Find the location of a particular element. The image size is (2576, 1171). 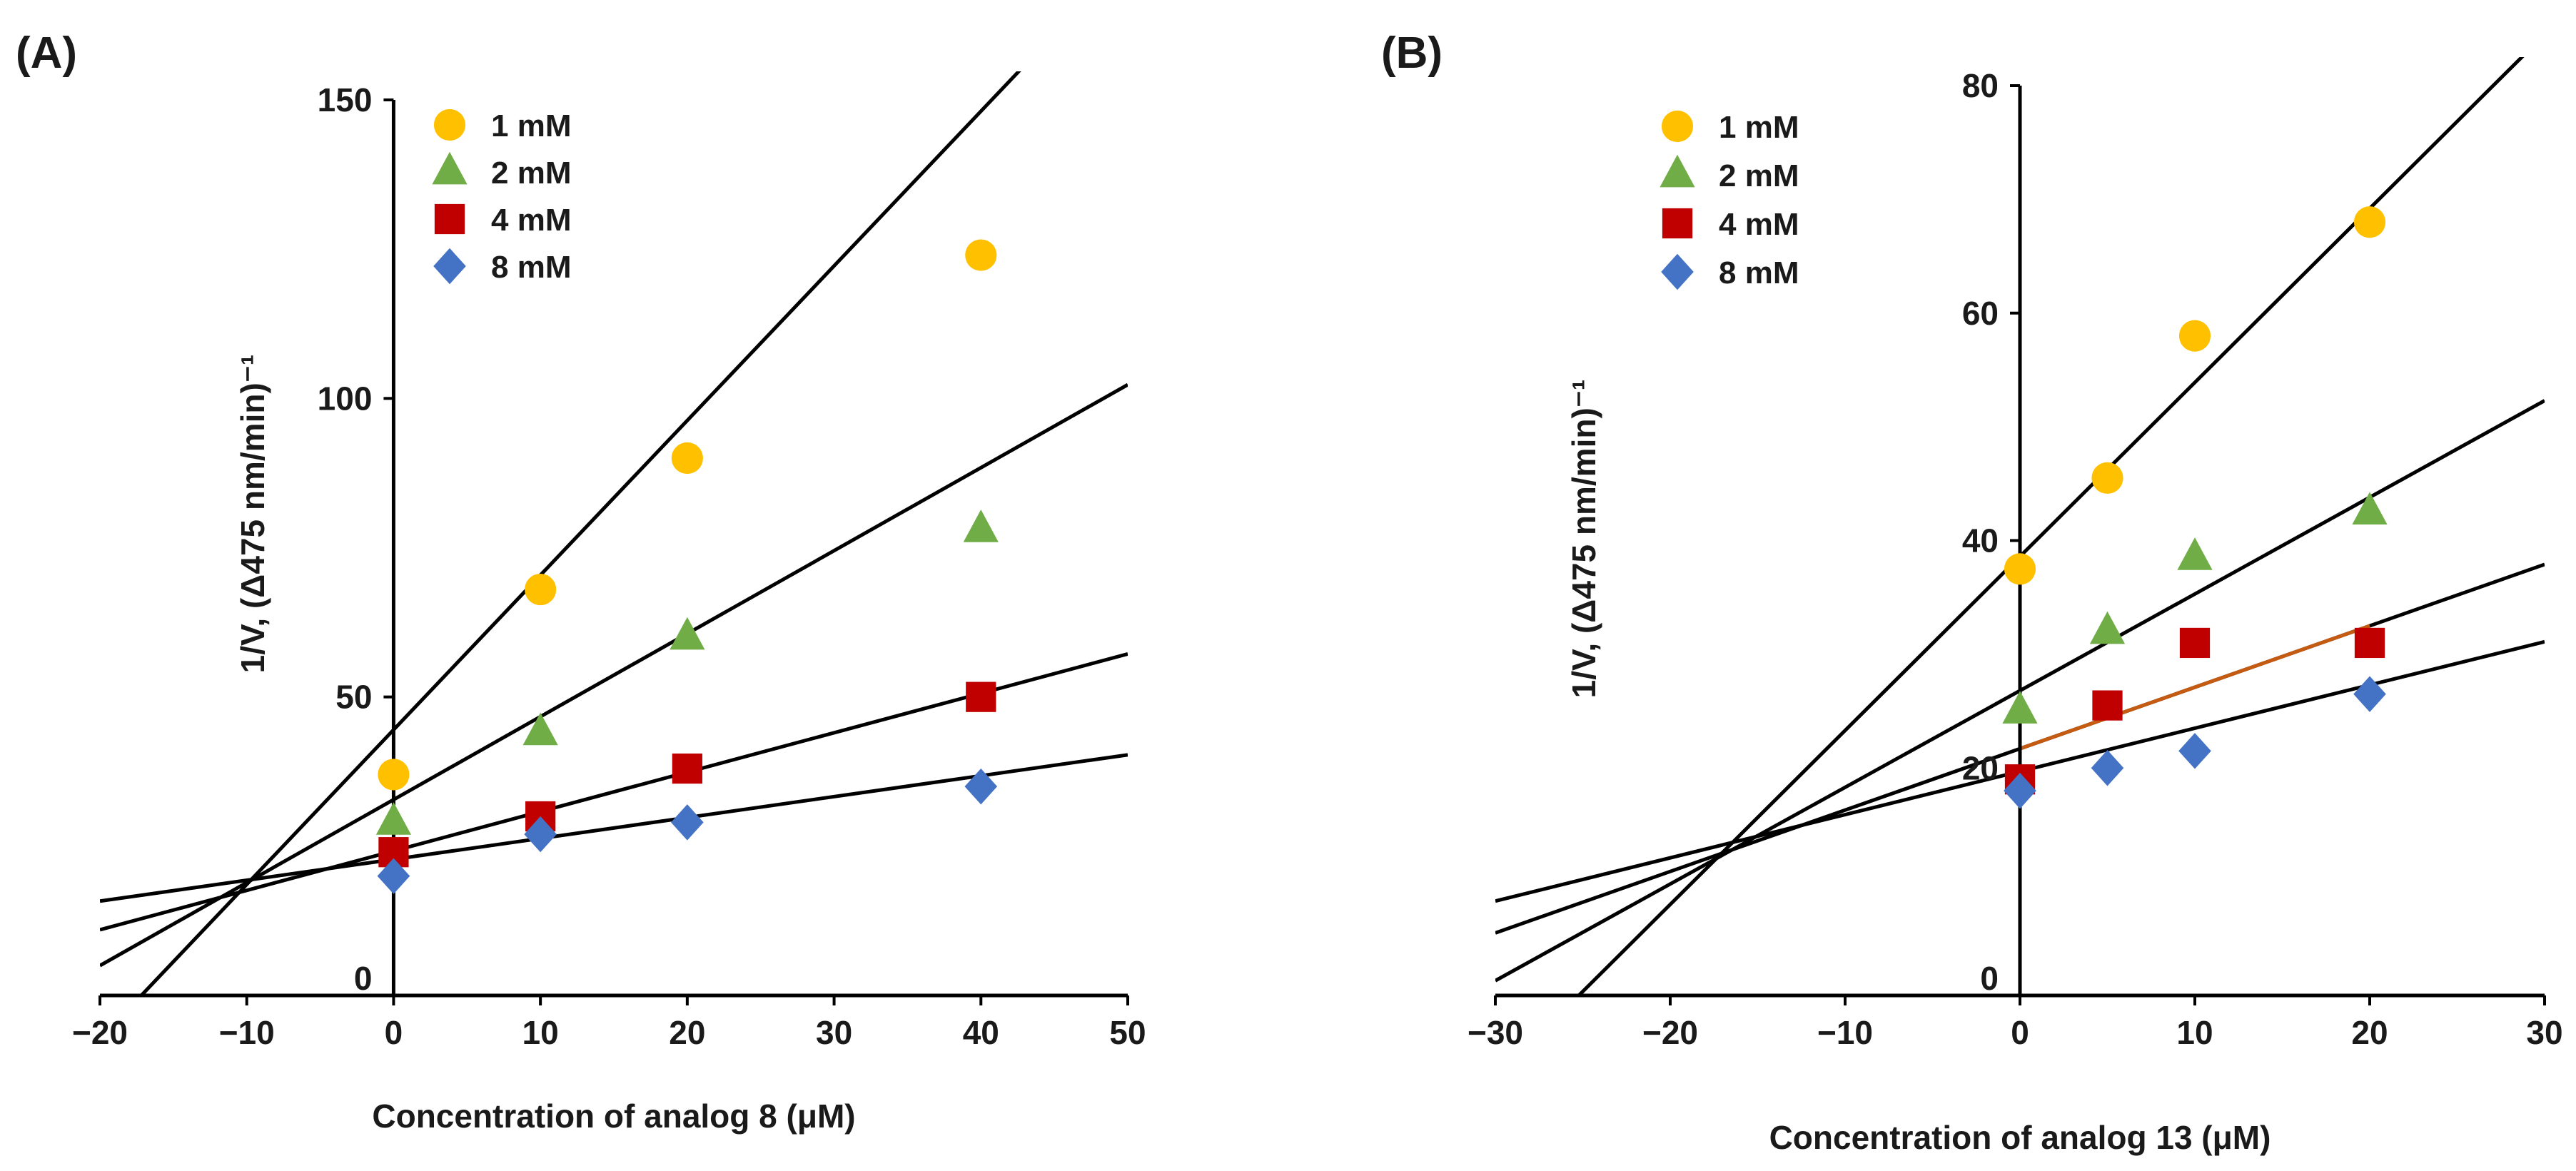

y-tick-label: 60 is located at coordinates (1980, 314).